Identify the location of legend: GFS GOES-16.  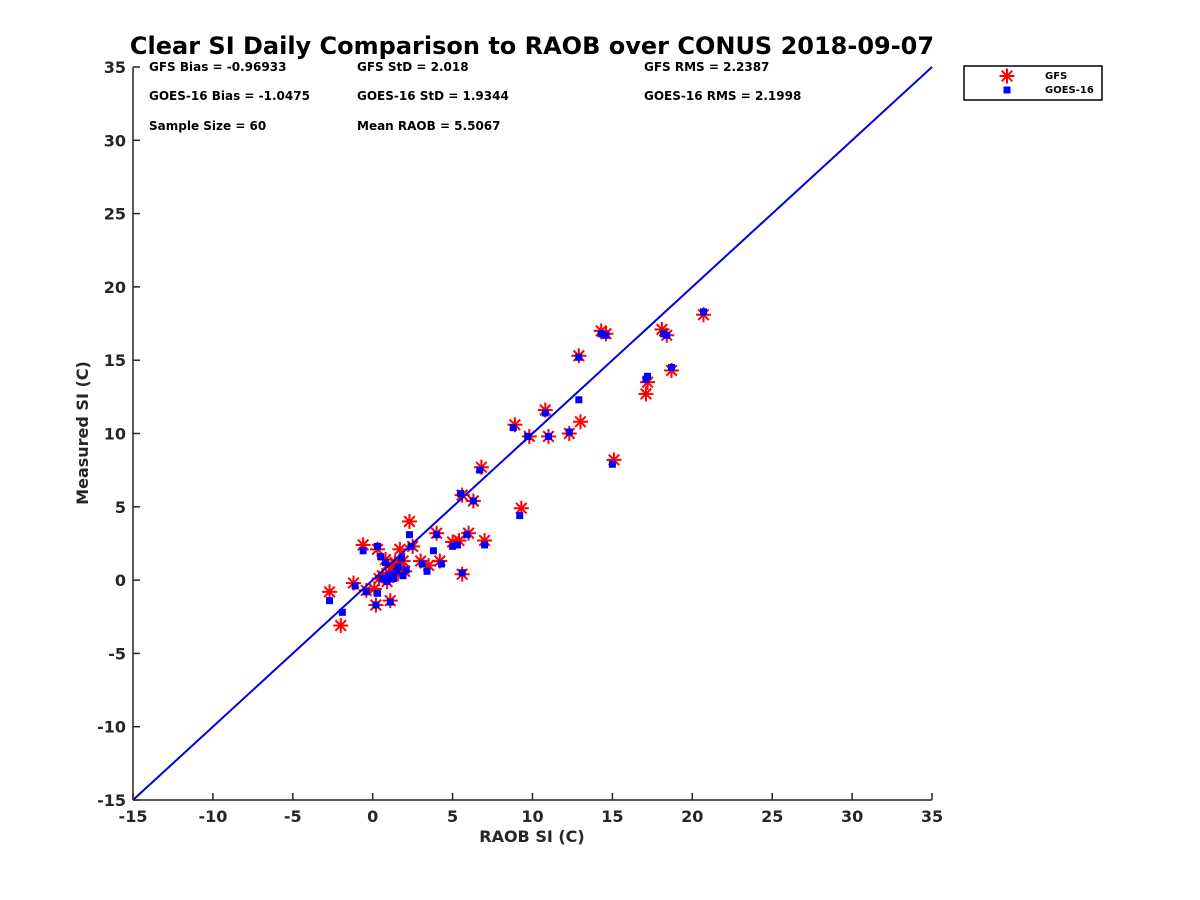
(1033, 83).